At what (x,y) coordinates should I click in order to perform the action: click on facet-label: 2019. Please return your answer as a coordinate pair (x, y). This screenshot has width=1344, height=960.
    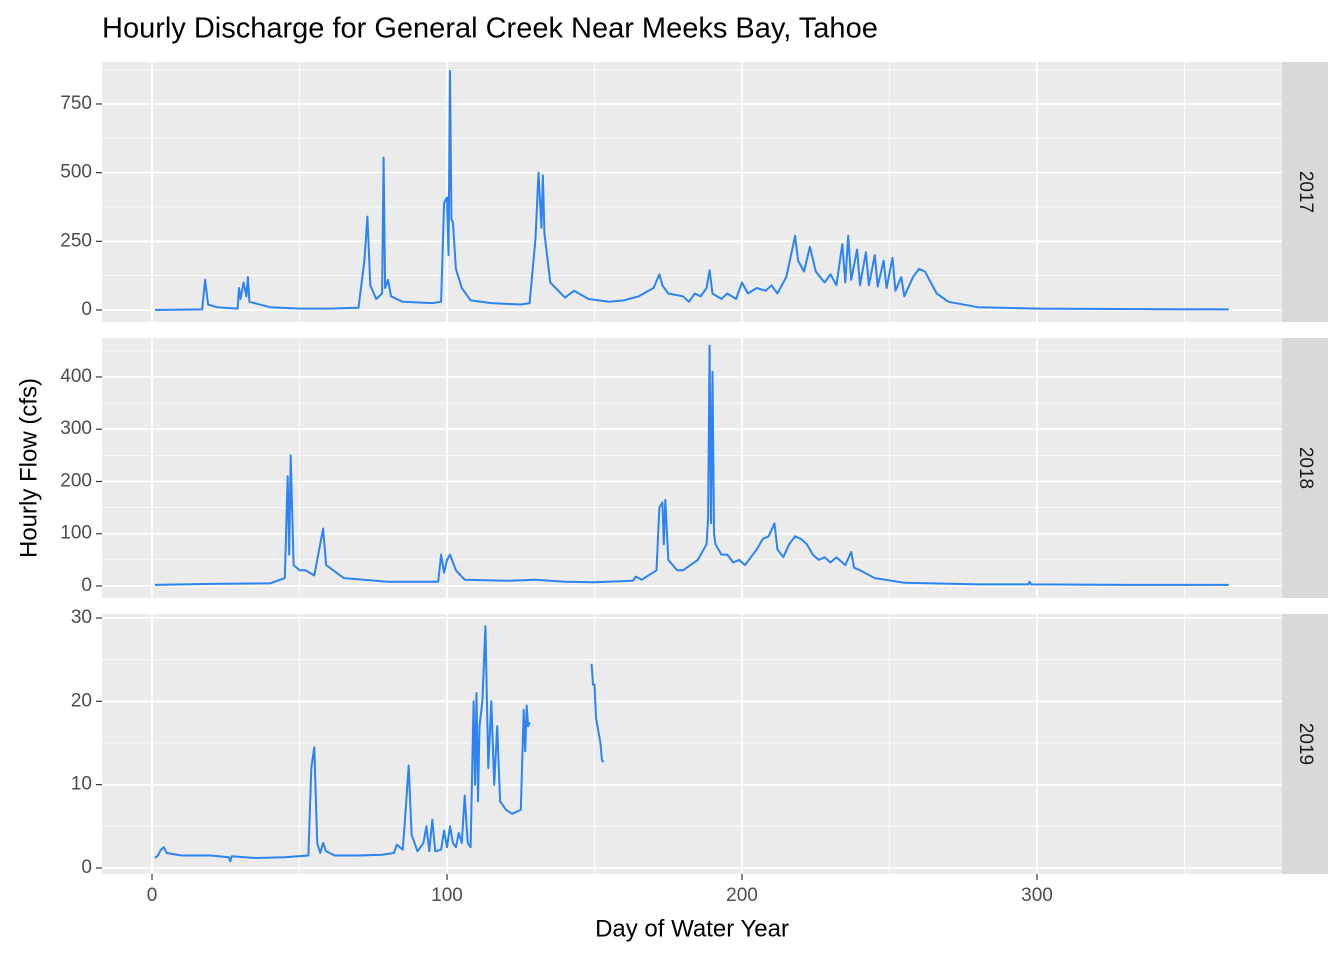
    Looking at the image, I should click on (1305, 744).